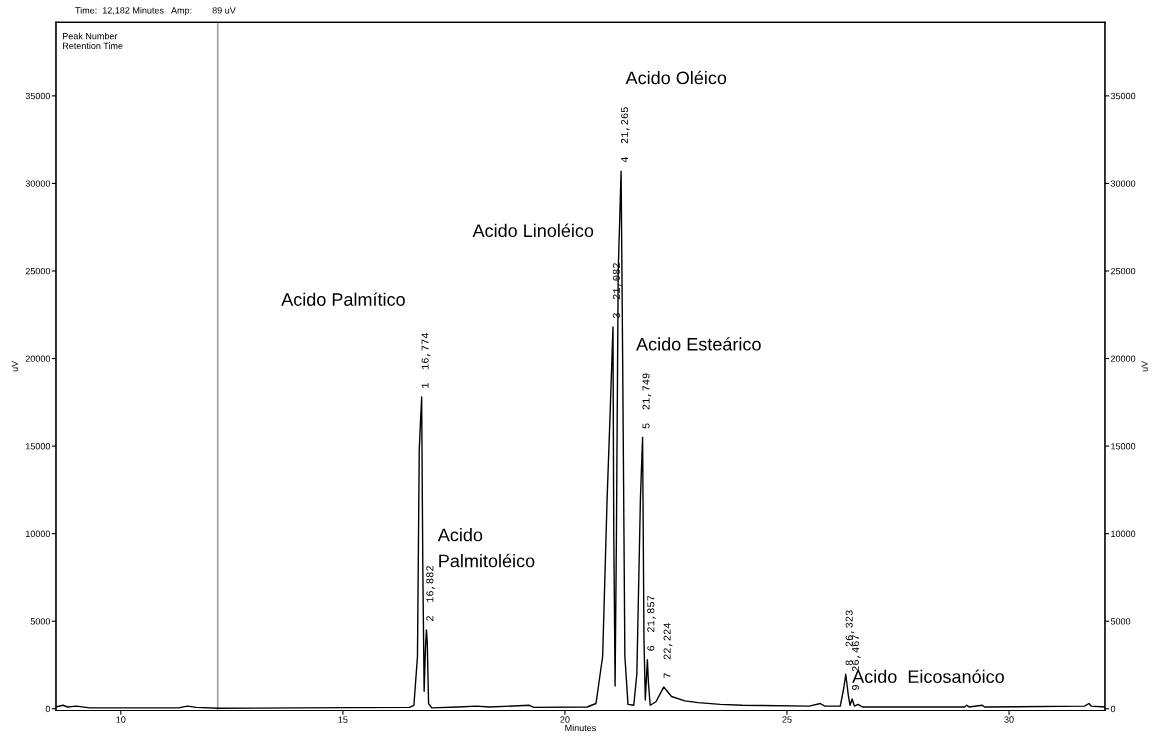  I want to click on y-tick-label: 0, so click(48, 709).